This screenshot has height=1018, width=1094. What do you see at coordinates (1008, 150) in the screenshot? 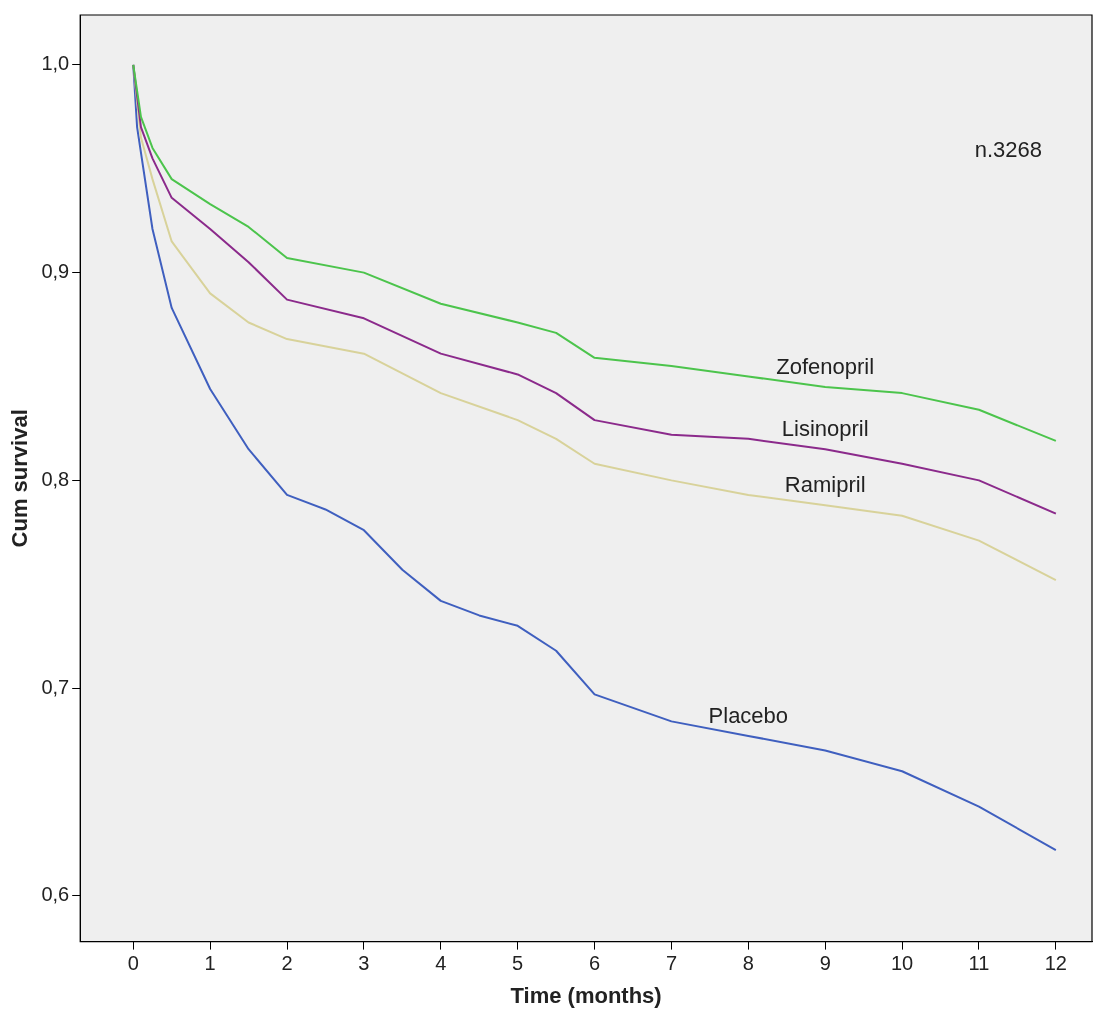
I see `annotation: n.3268` at bounding box center [1008, 150].